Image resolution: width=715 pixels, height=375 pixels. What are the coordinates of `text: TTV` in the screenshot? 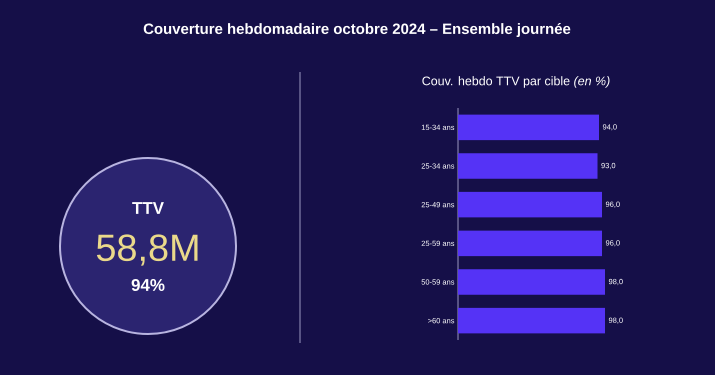 It's located at (148, 208).